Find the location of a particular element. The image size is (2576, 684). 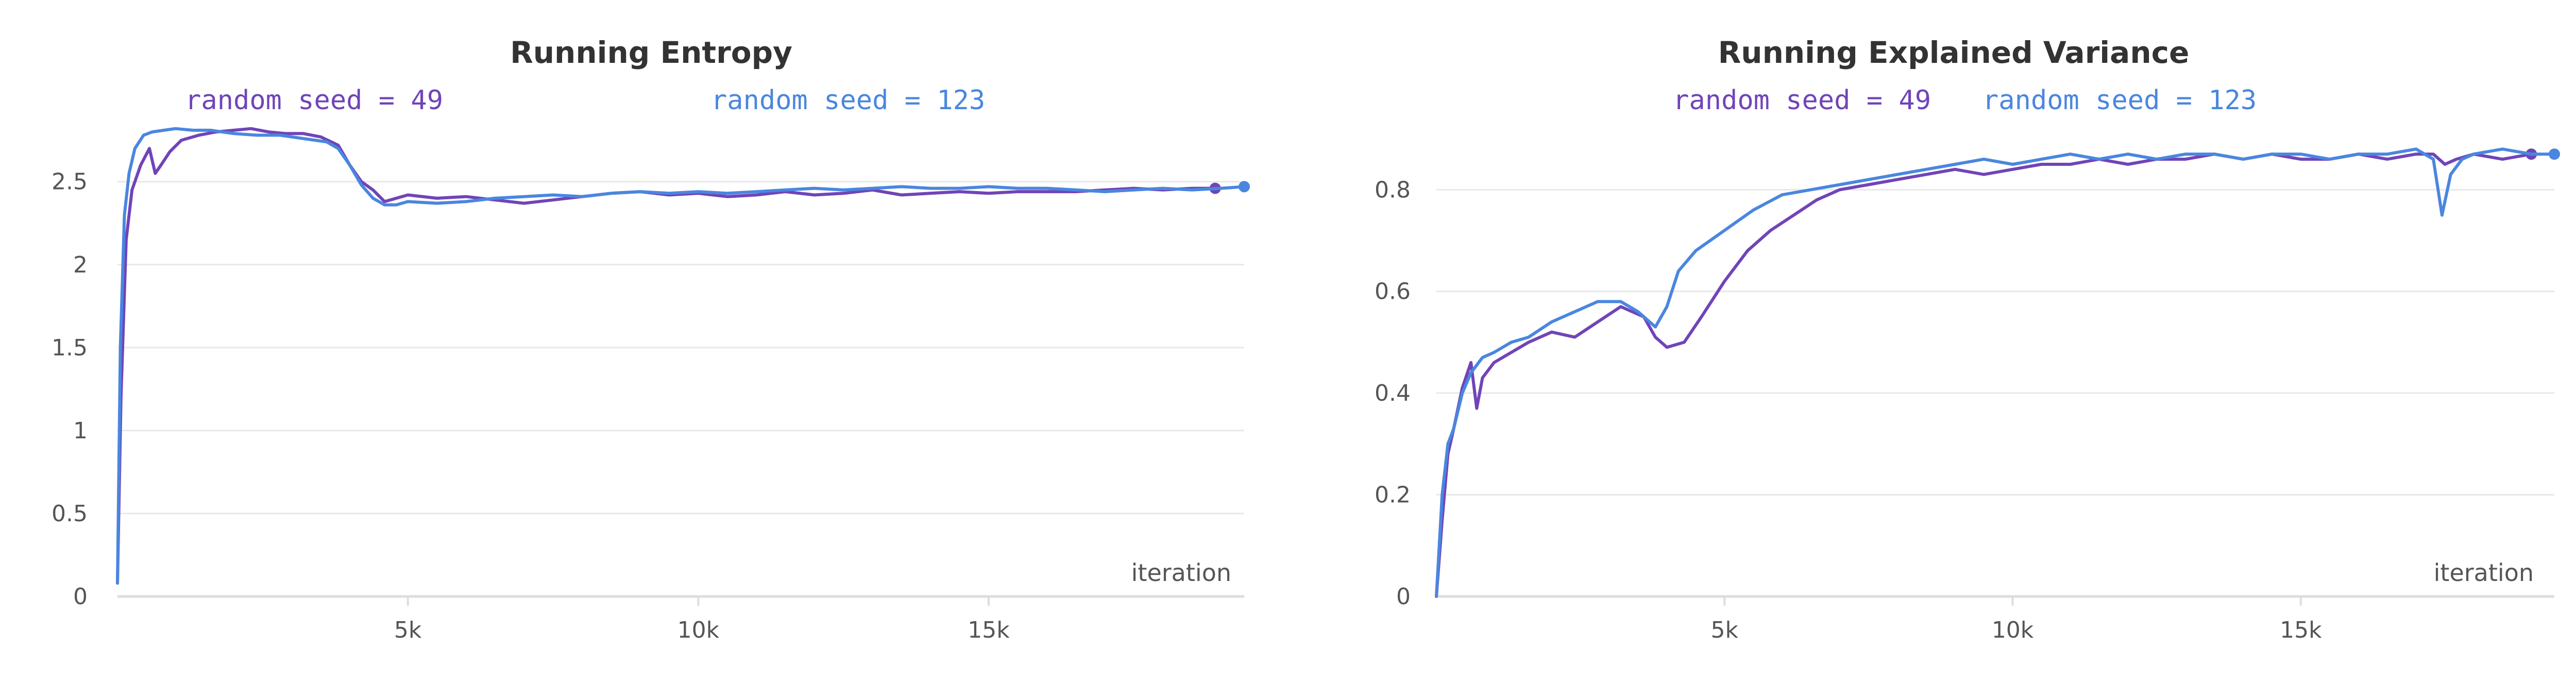

chart-title: Running Entropy is located at coordinates (651, 52).